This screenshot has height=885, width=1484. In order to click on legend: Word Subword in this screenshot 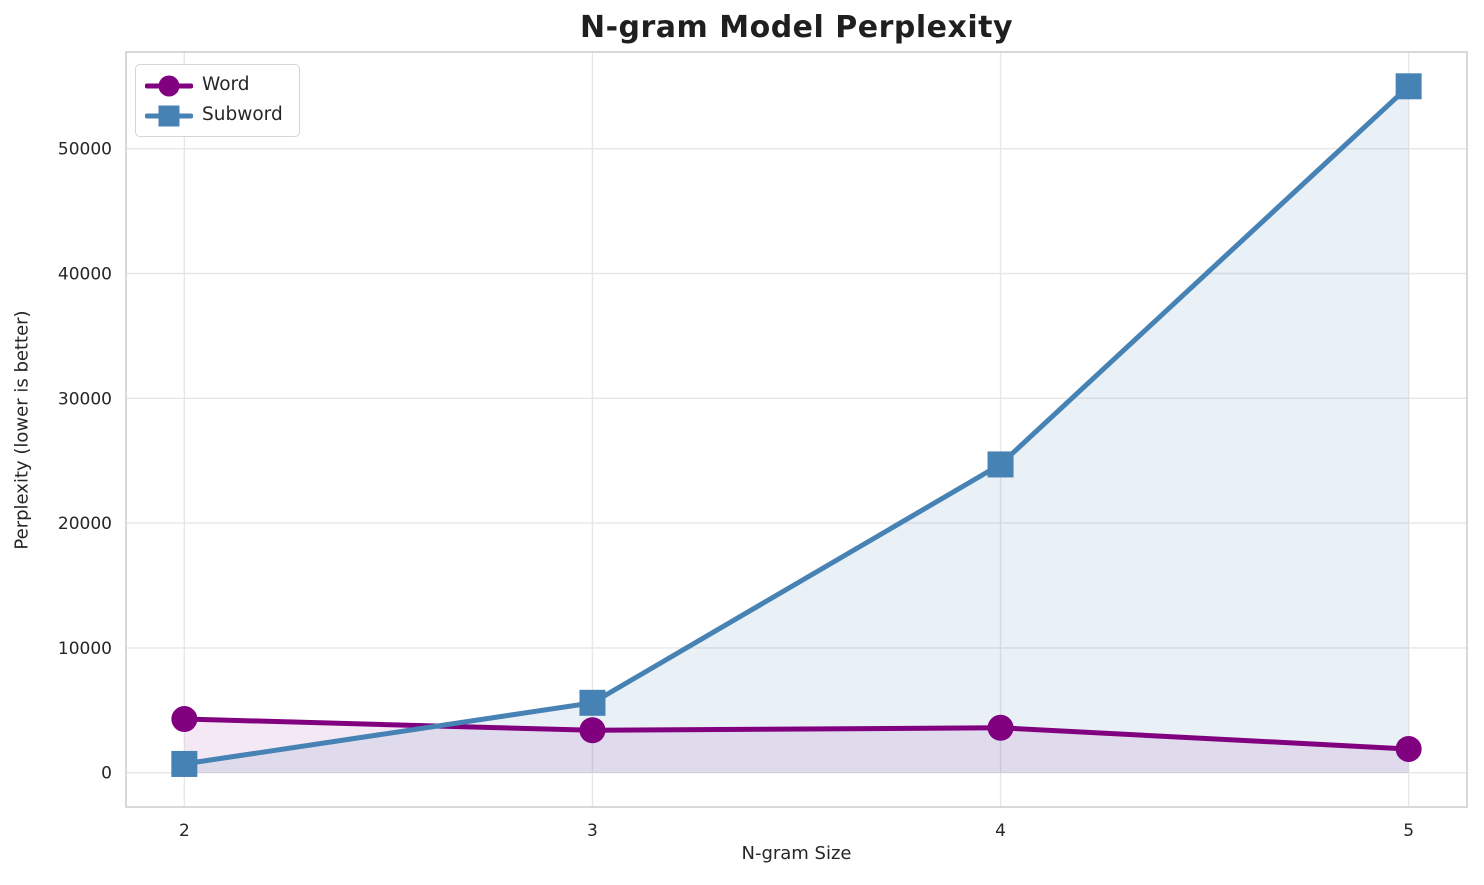, I will do `click(217, 100)`.